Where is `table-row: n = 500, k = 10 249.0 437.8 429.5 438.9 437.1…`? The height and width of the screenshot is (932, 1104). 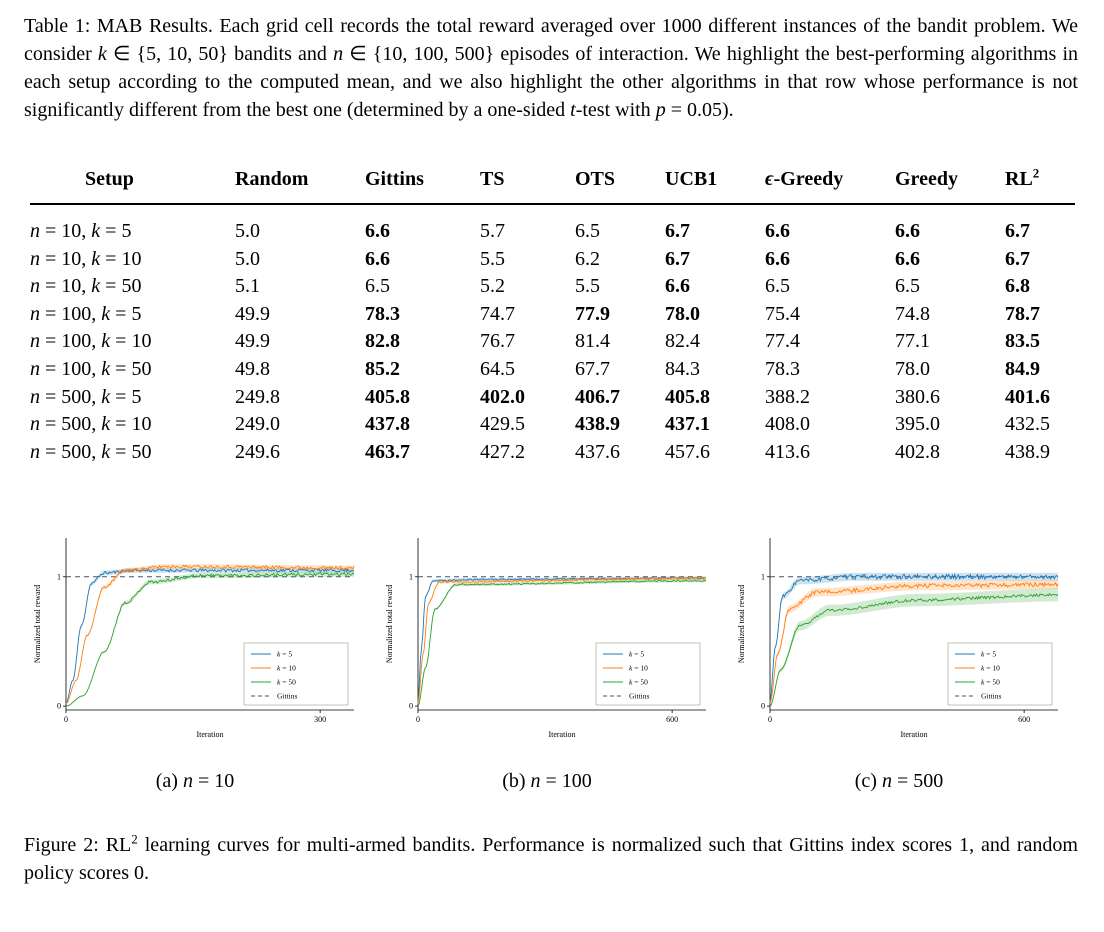 table-row: n = 500, k = 10 249.0 437.8 429.5 438.9 437.1… is located at coordinates (552, 425).